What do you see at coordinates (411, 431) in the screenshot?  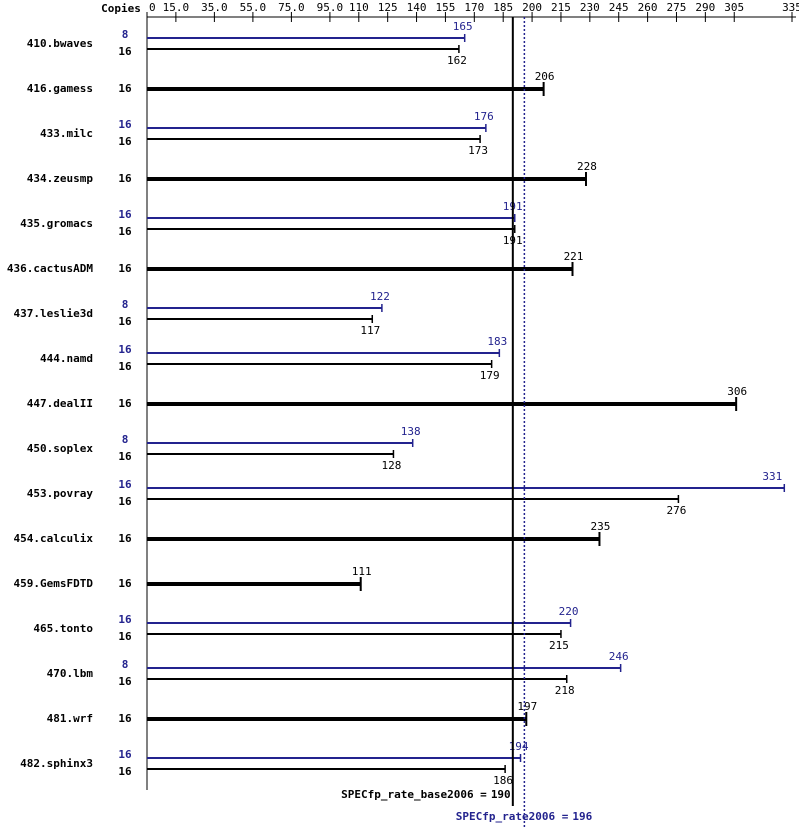 I see `peak-value-label: 138` at bounding box center [411, 431].